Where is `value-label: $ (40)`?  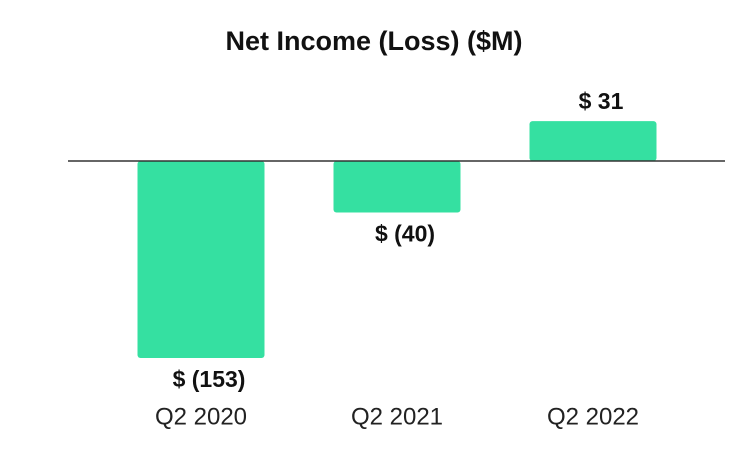
value-label: $ (40) is located at coordinates (405, 234).